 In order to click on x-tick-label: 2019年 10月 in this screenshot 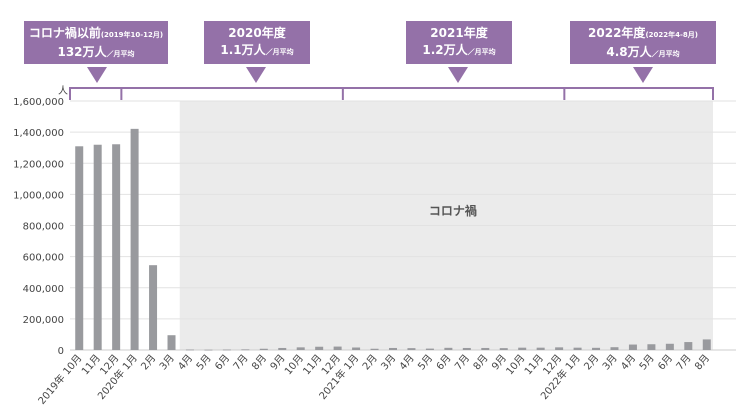, I will do `click(59, 379)`.